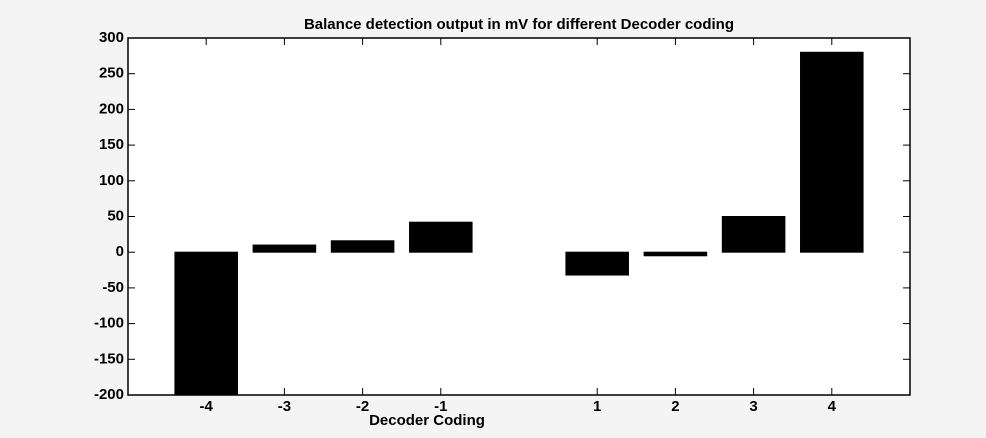 This screenshot has height=438, width=986. I want to click on y-tick-label: 250, so click(111, 73).